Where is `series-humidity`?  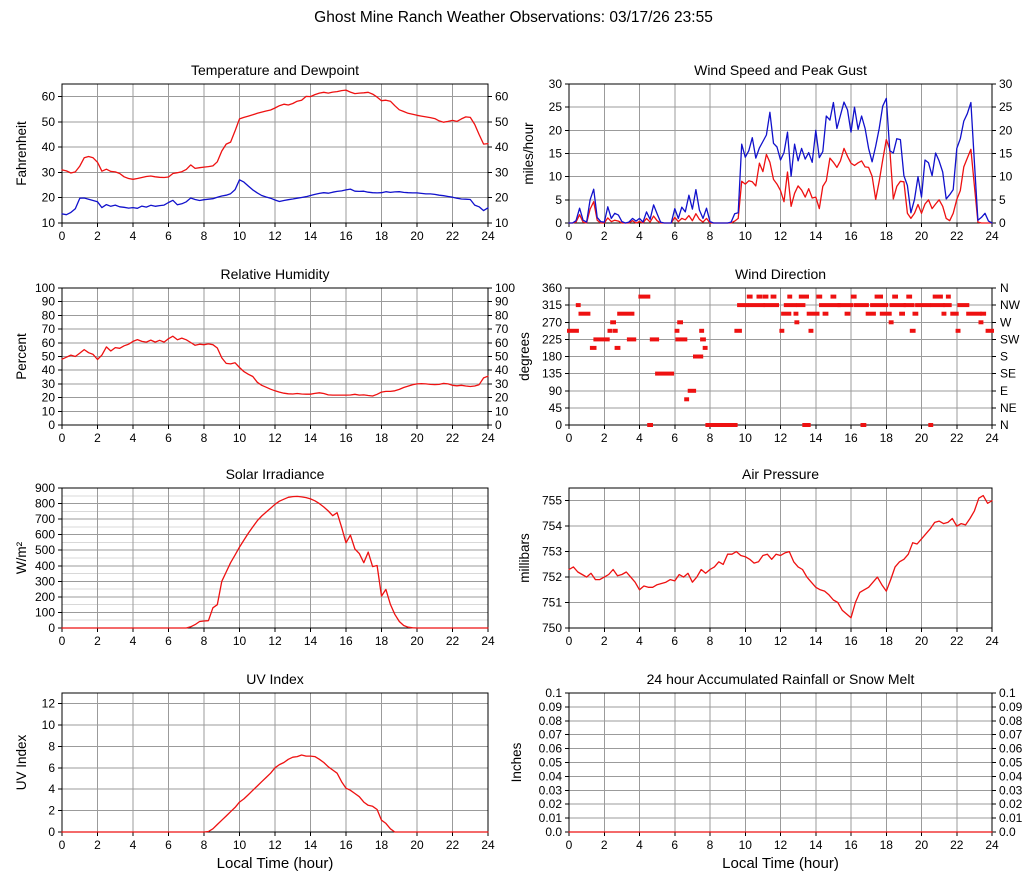 series-humidity is located at coordinates (275, 366).